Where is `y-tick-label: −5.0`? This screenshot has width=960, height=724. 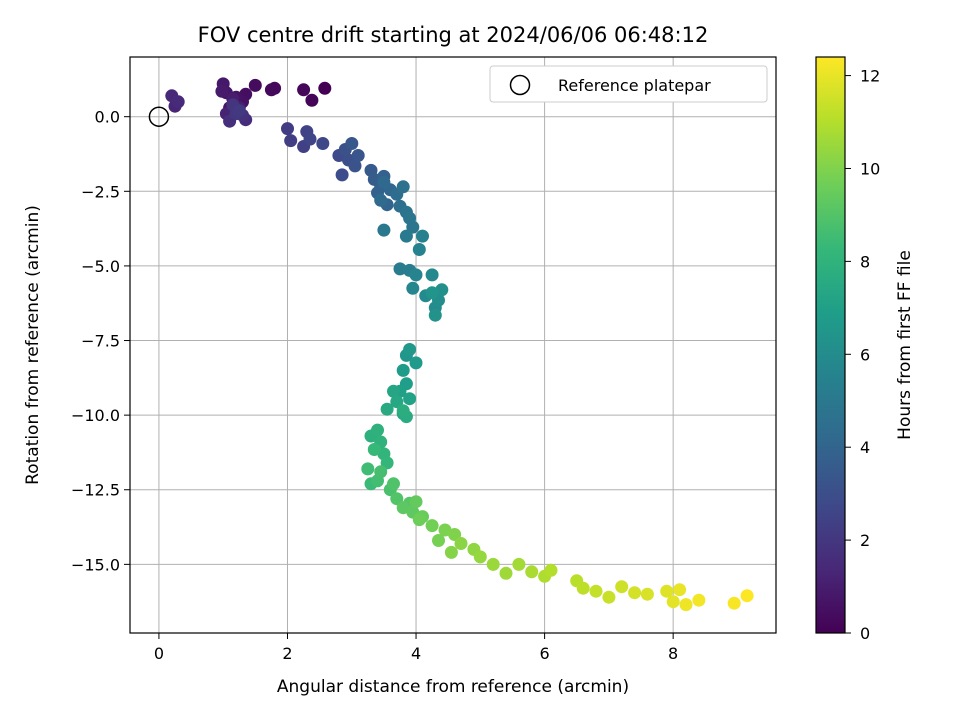
y-tick-label: −5.0 is located at coordinates (100, 266).